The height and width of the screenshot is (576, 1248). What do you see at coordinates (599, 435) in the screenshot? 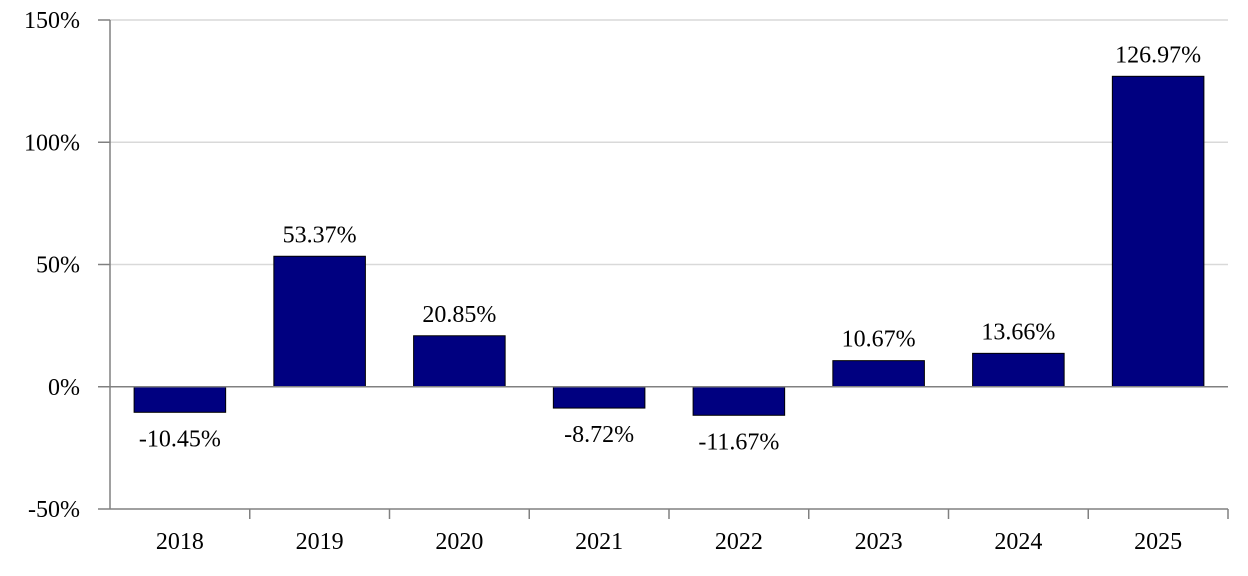
I see `data-label: -8.72%` at bounding box center [599, 435].